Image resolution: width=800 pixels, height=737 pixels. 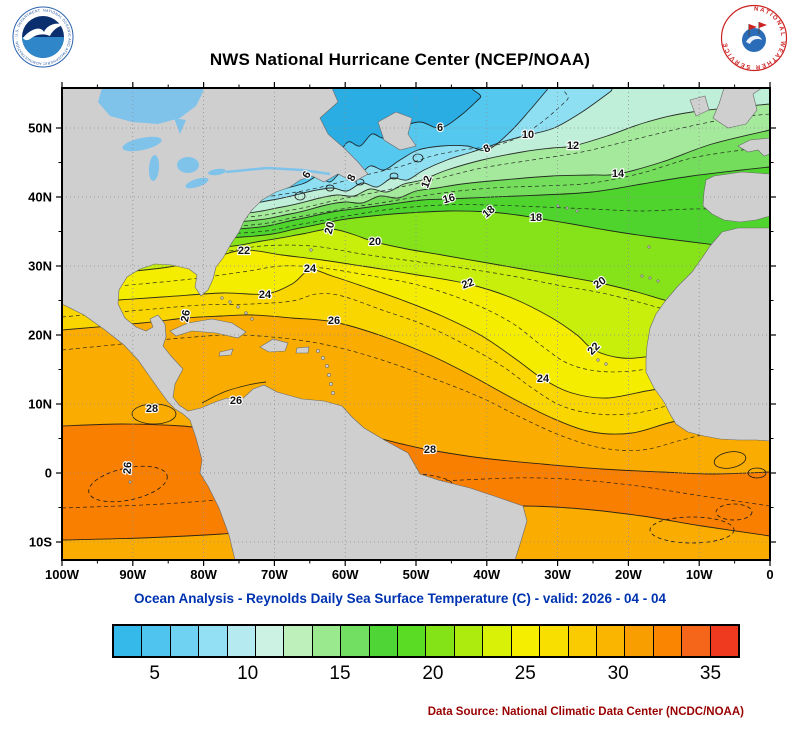 What do you see at coordinates (203, 574) in the screenshot?
I see `lon-tick-label: 80W` at bounding box center [203, 574].